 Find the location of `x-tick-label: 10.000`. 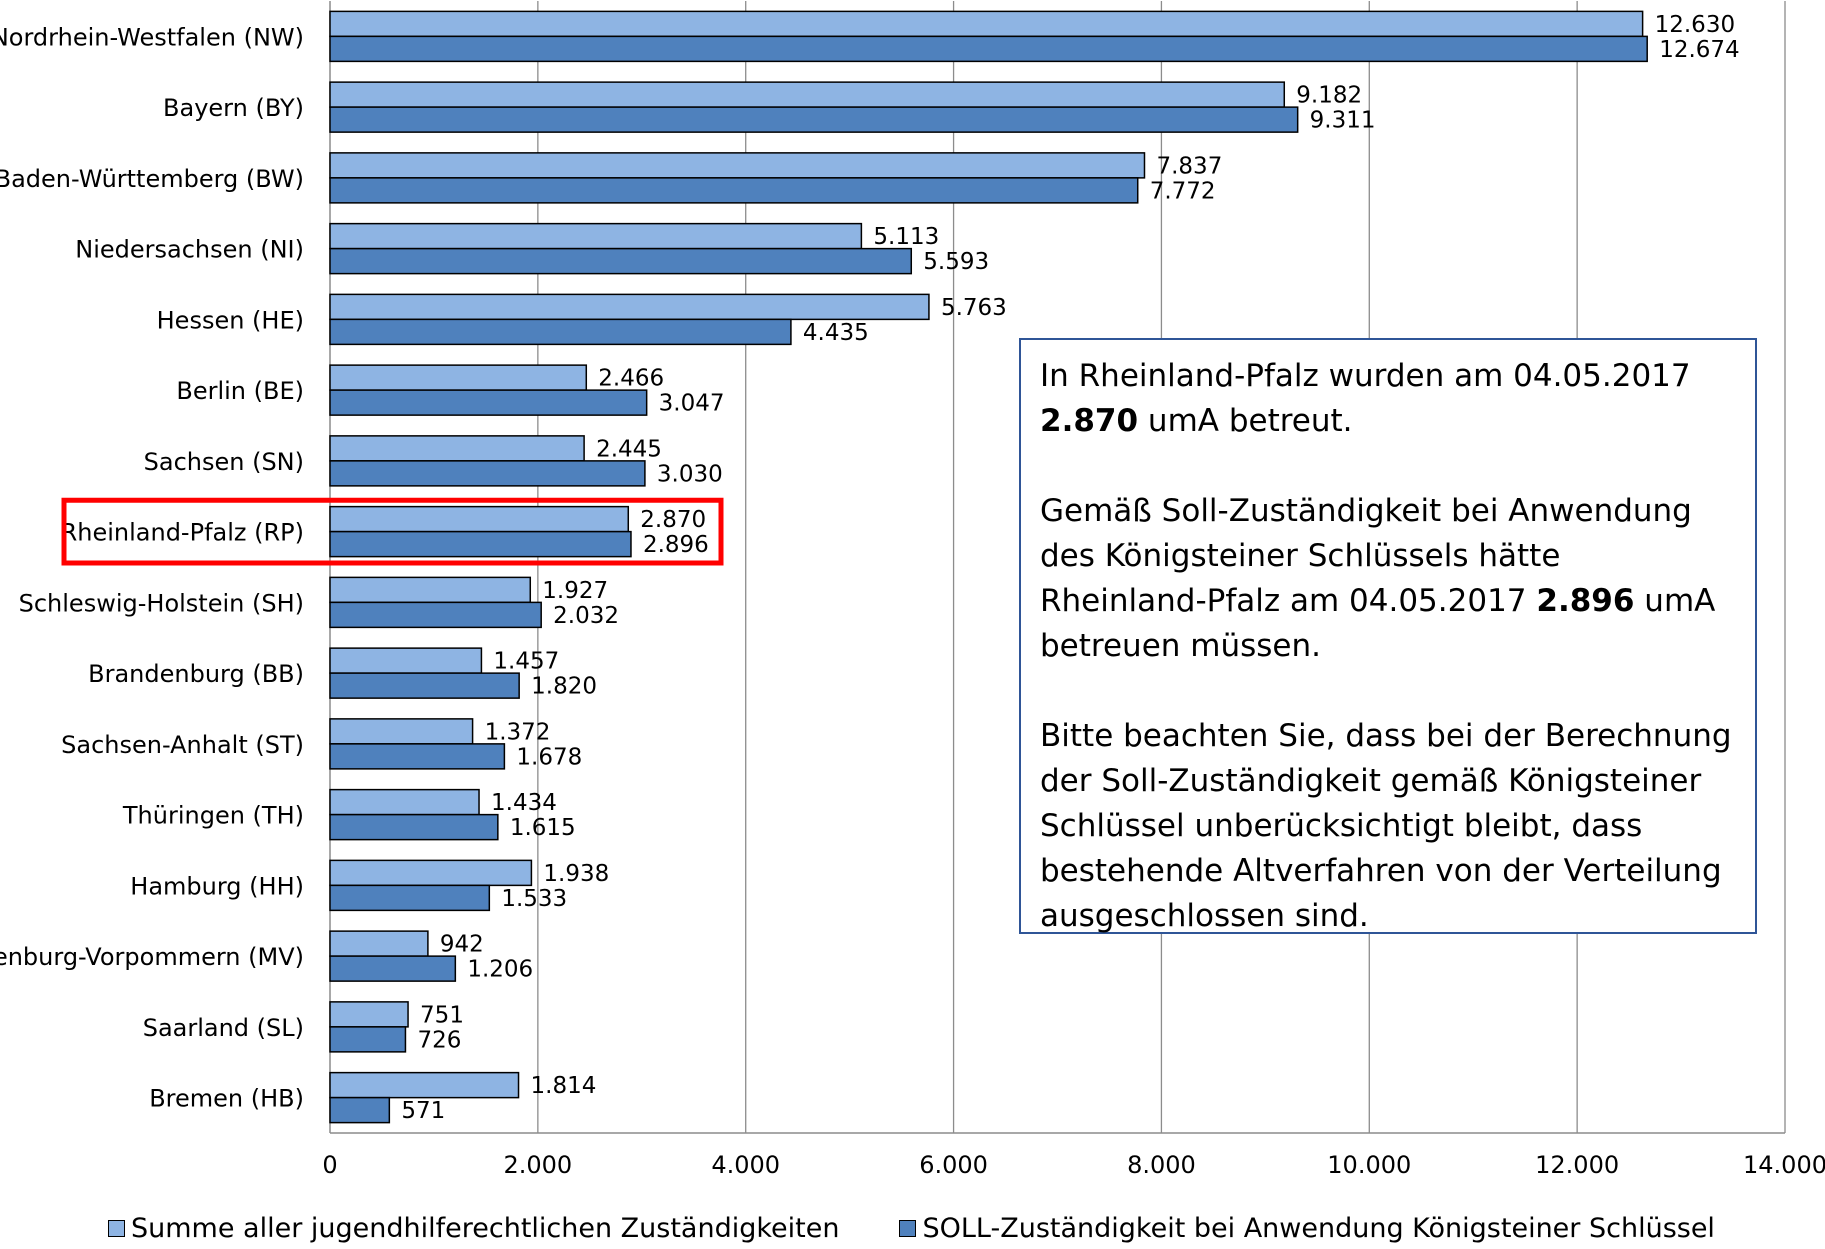

x-tick-label: 10.000 is located at coordinates (1369, 1165).